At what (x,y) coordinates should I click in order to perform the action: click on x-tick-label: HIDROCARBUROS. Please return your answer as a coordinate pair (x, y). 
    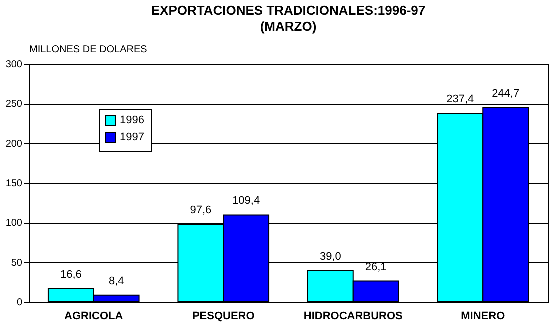
    Looking at the image, I should click on (353, 316).